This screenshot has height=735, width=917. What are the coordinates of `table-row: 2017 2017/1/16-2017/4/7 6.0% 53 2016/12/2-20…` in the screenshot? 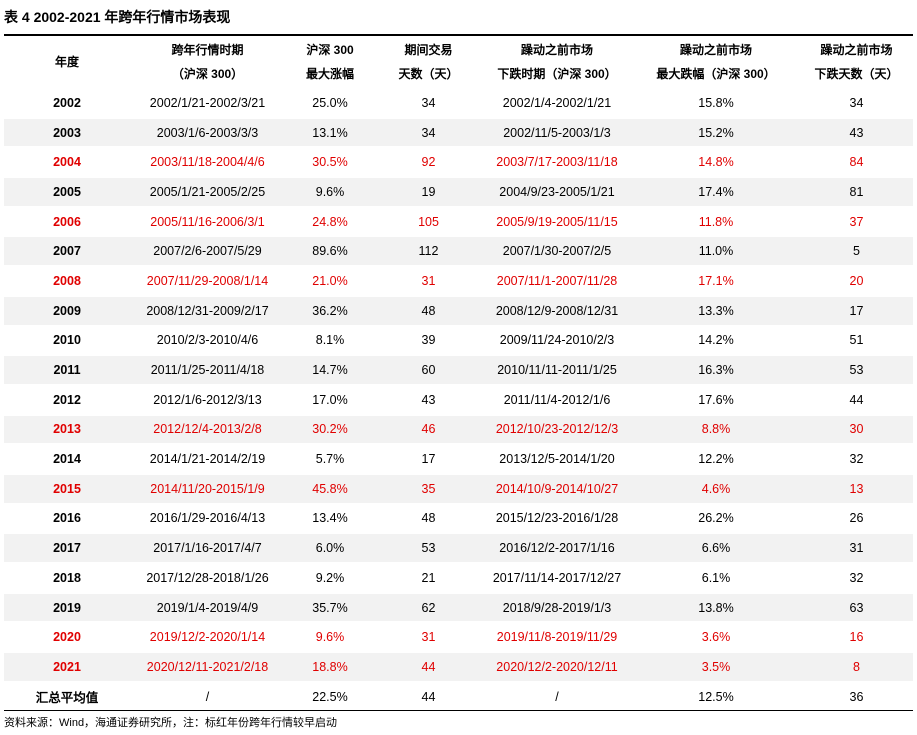 It's located at (458, 547).